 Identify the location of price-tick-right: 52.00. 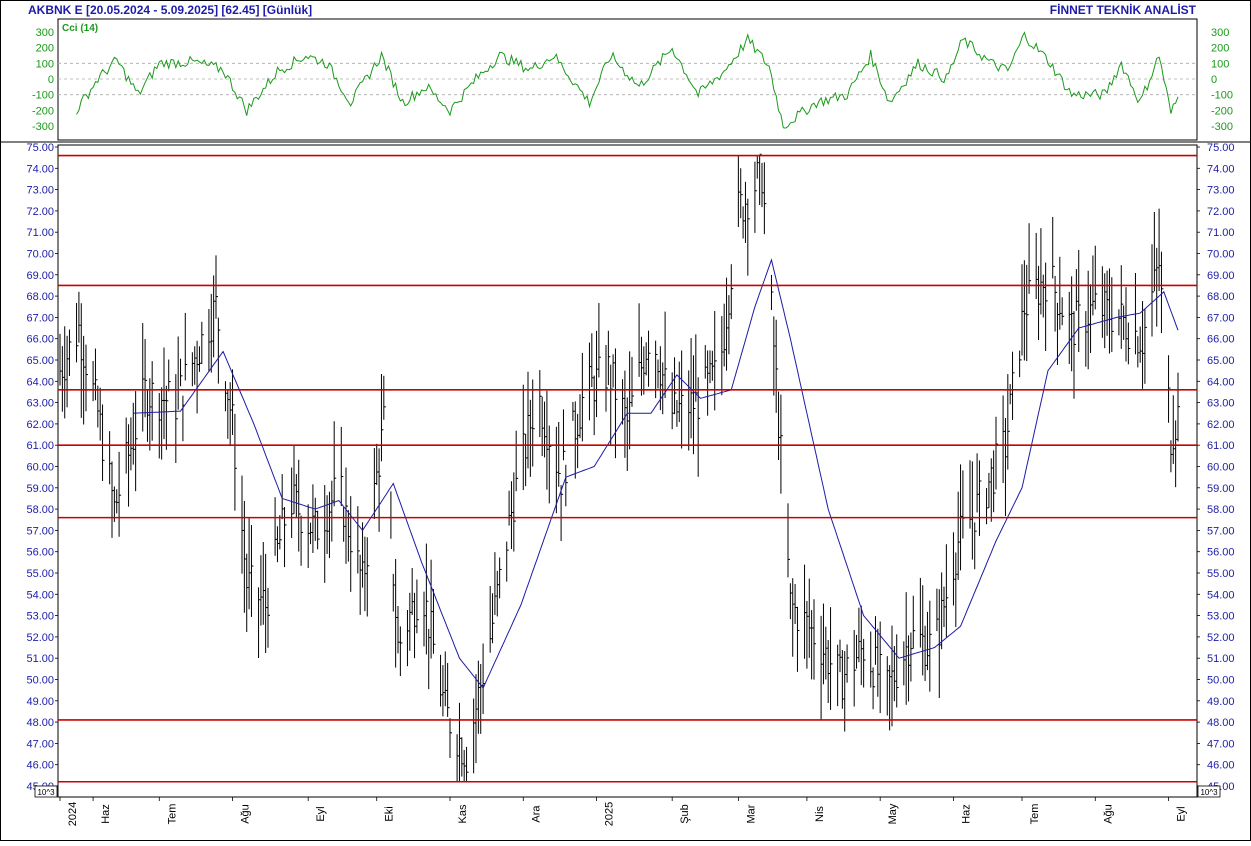
(1221, 638).